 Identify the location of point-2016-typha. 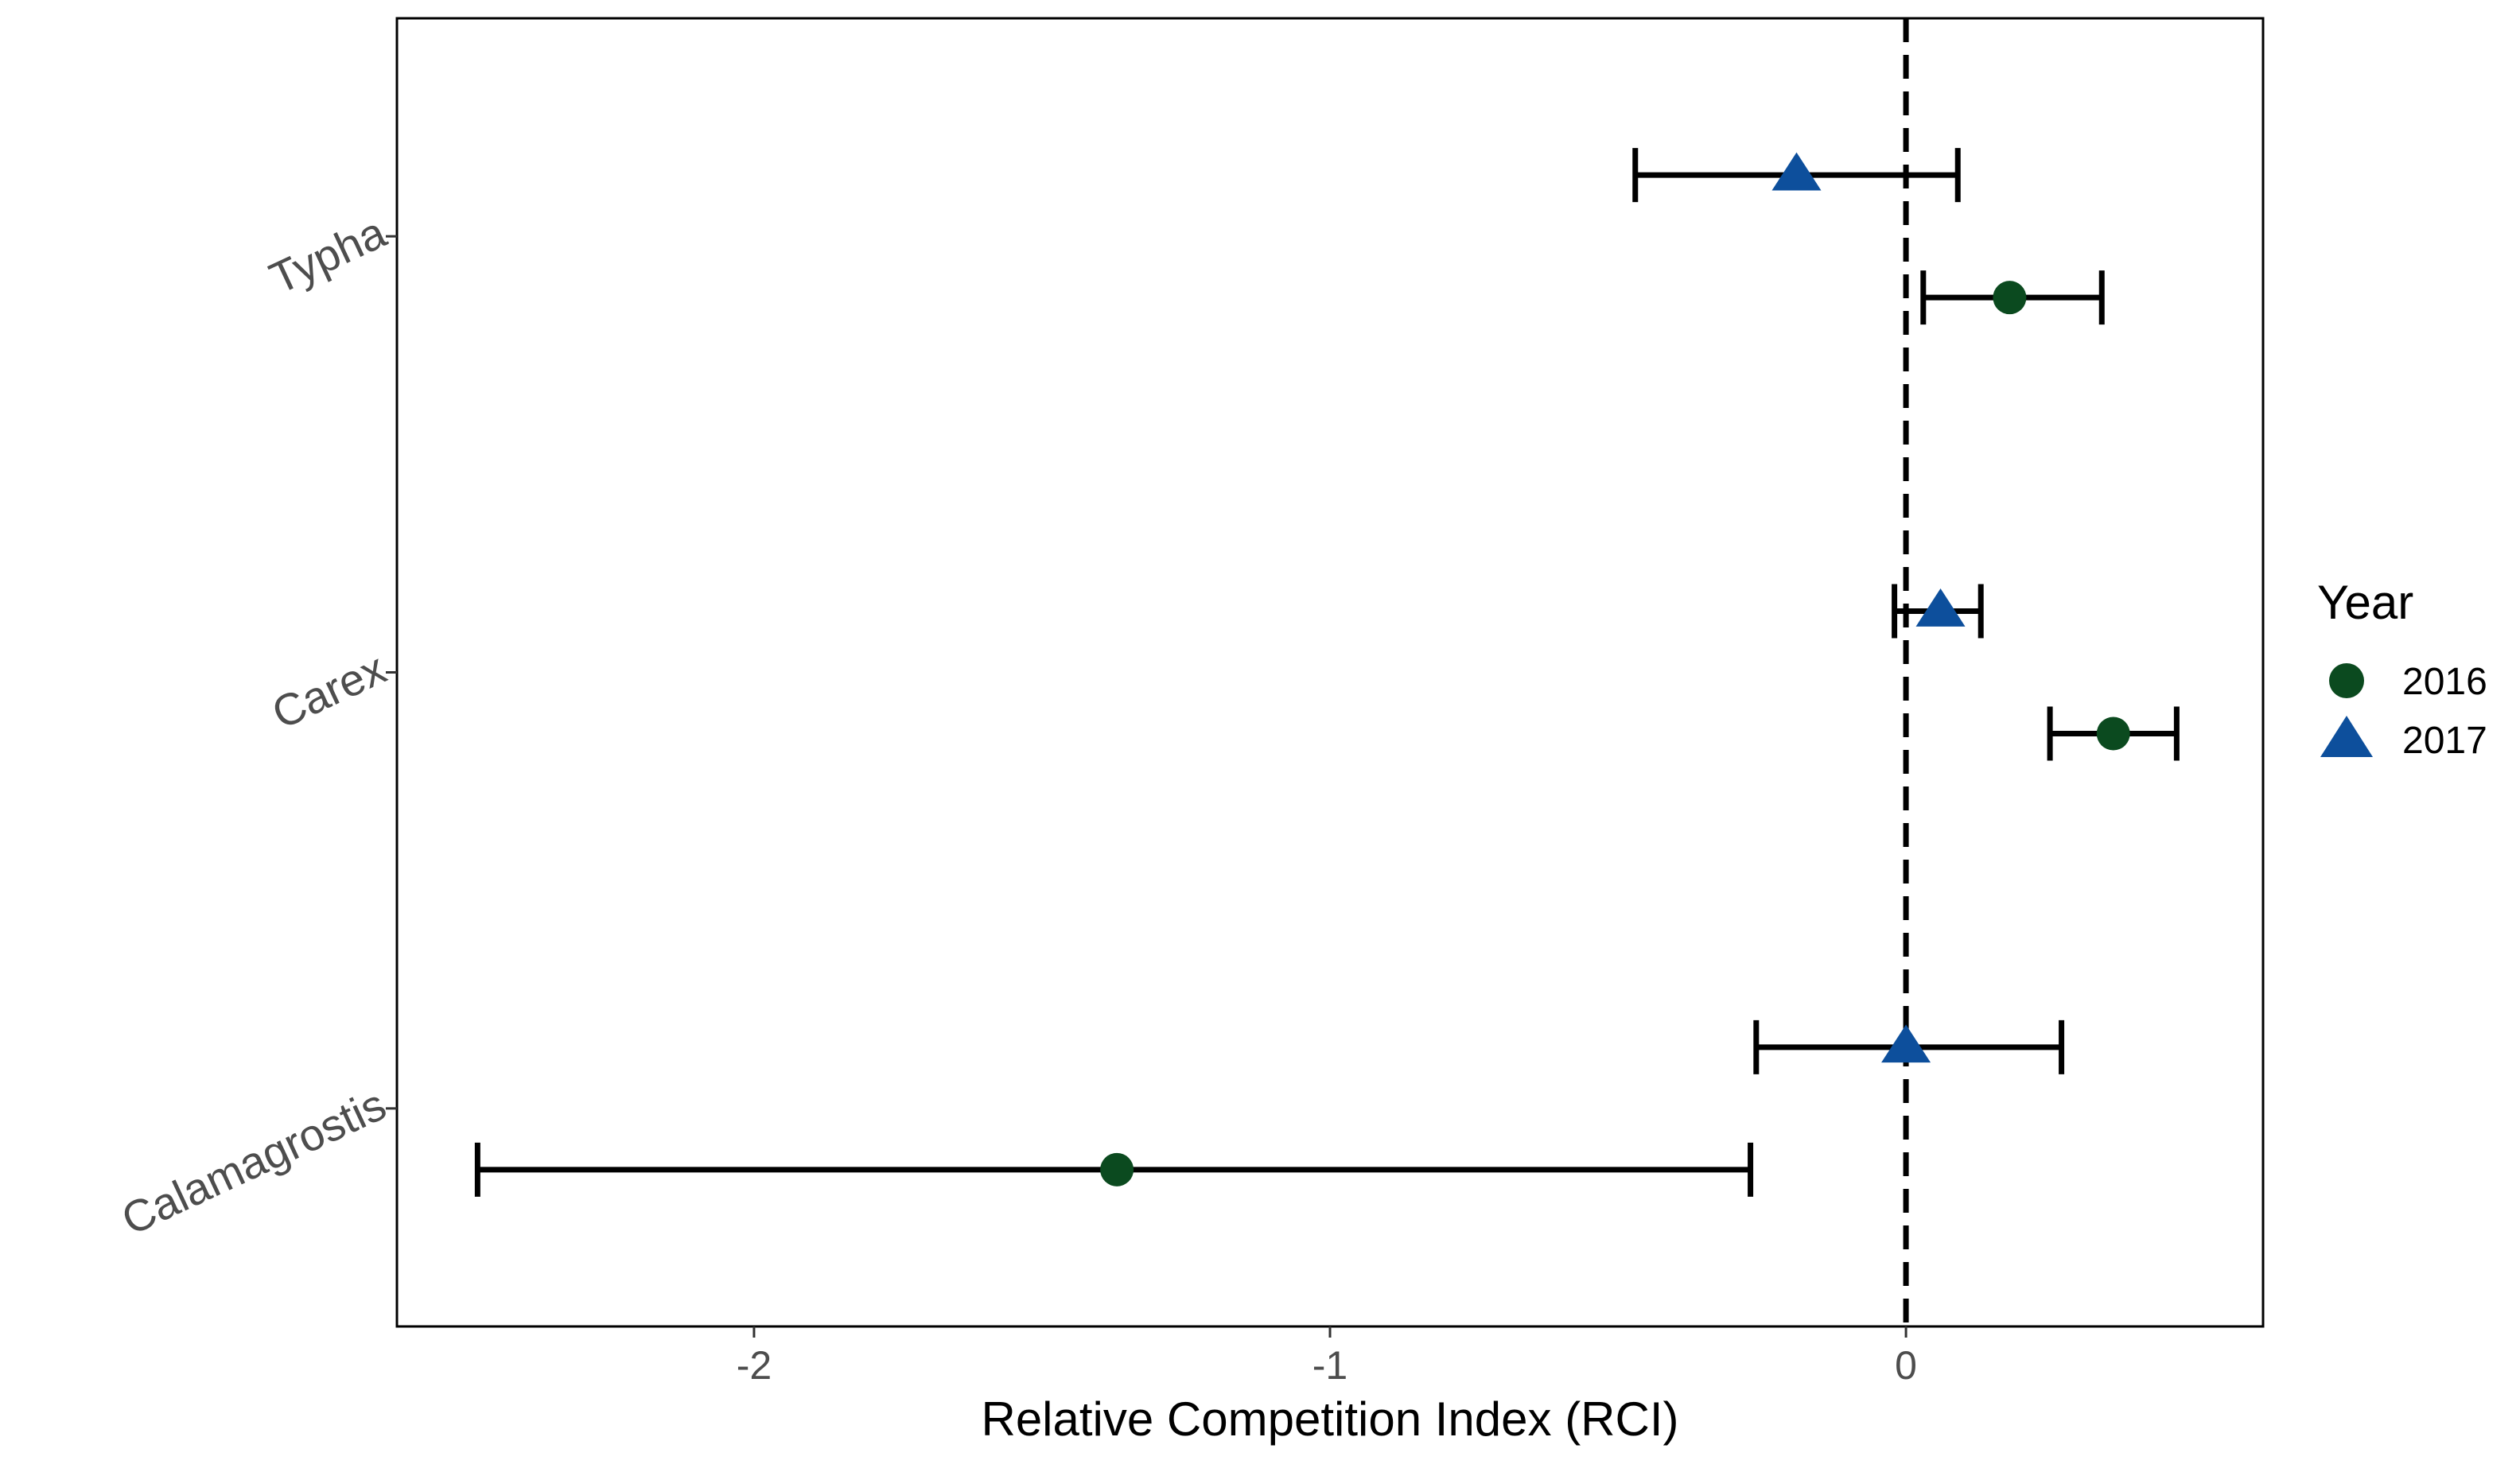
(2010, 298).